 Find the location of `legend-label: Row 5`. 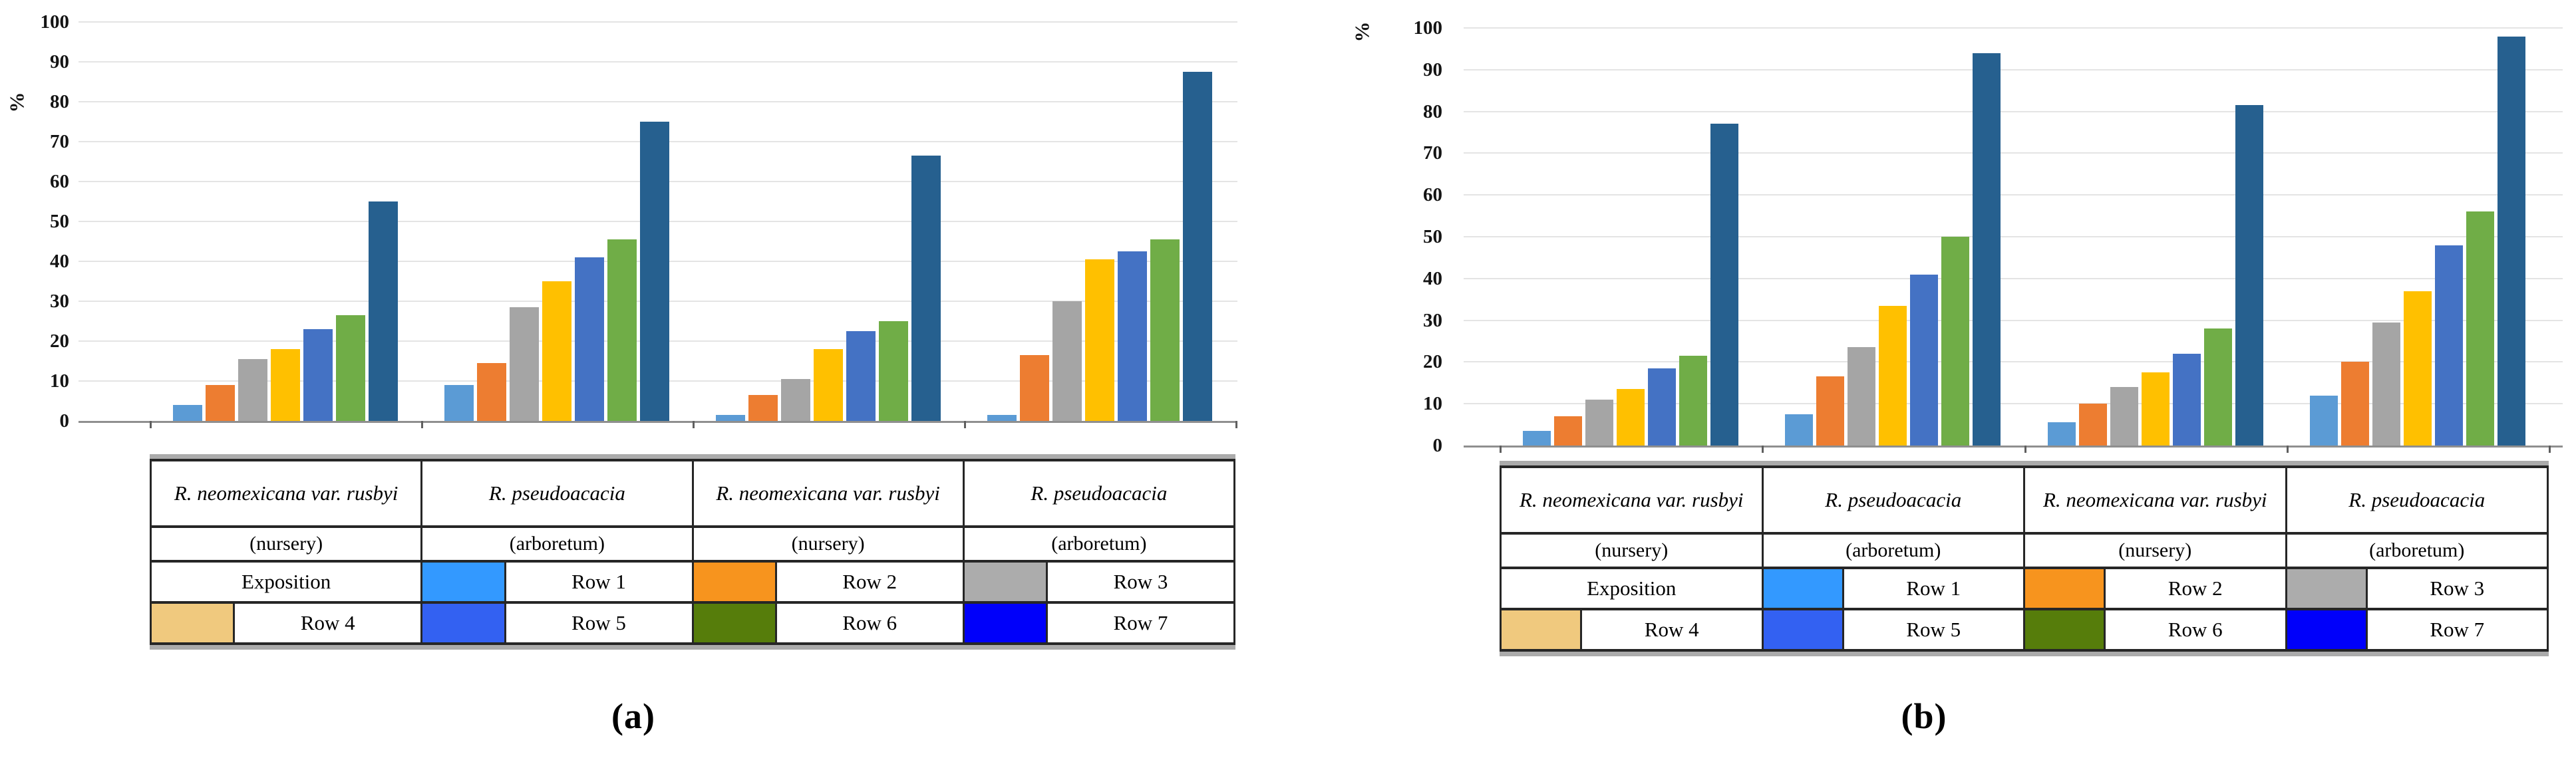

legend-label: Row 5 is located at coordinates (598, 622).